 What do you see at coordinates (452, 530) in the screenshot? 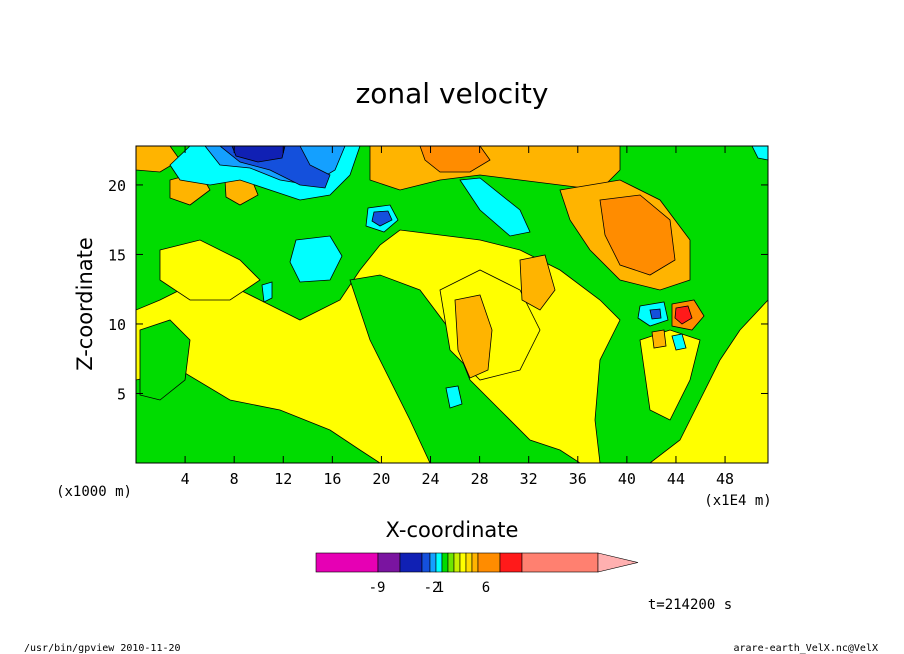
I see `x-axis-label: X-coordinate` at bounding box center [452, 530].